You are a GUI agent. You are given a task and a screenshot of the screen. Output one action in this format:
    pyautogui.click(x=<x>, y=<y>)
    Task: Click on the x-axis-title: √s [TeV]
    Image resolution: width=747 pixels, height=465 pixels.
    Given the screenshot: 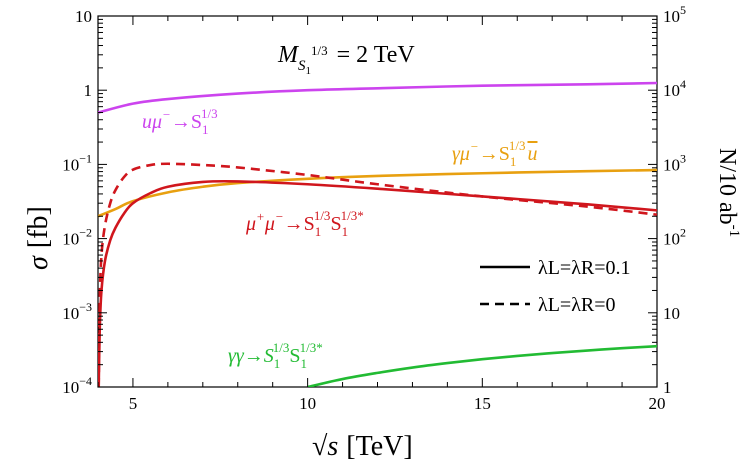 What is the action you would take?
    pyautogui.click(x=362, y=446)
    